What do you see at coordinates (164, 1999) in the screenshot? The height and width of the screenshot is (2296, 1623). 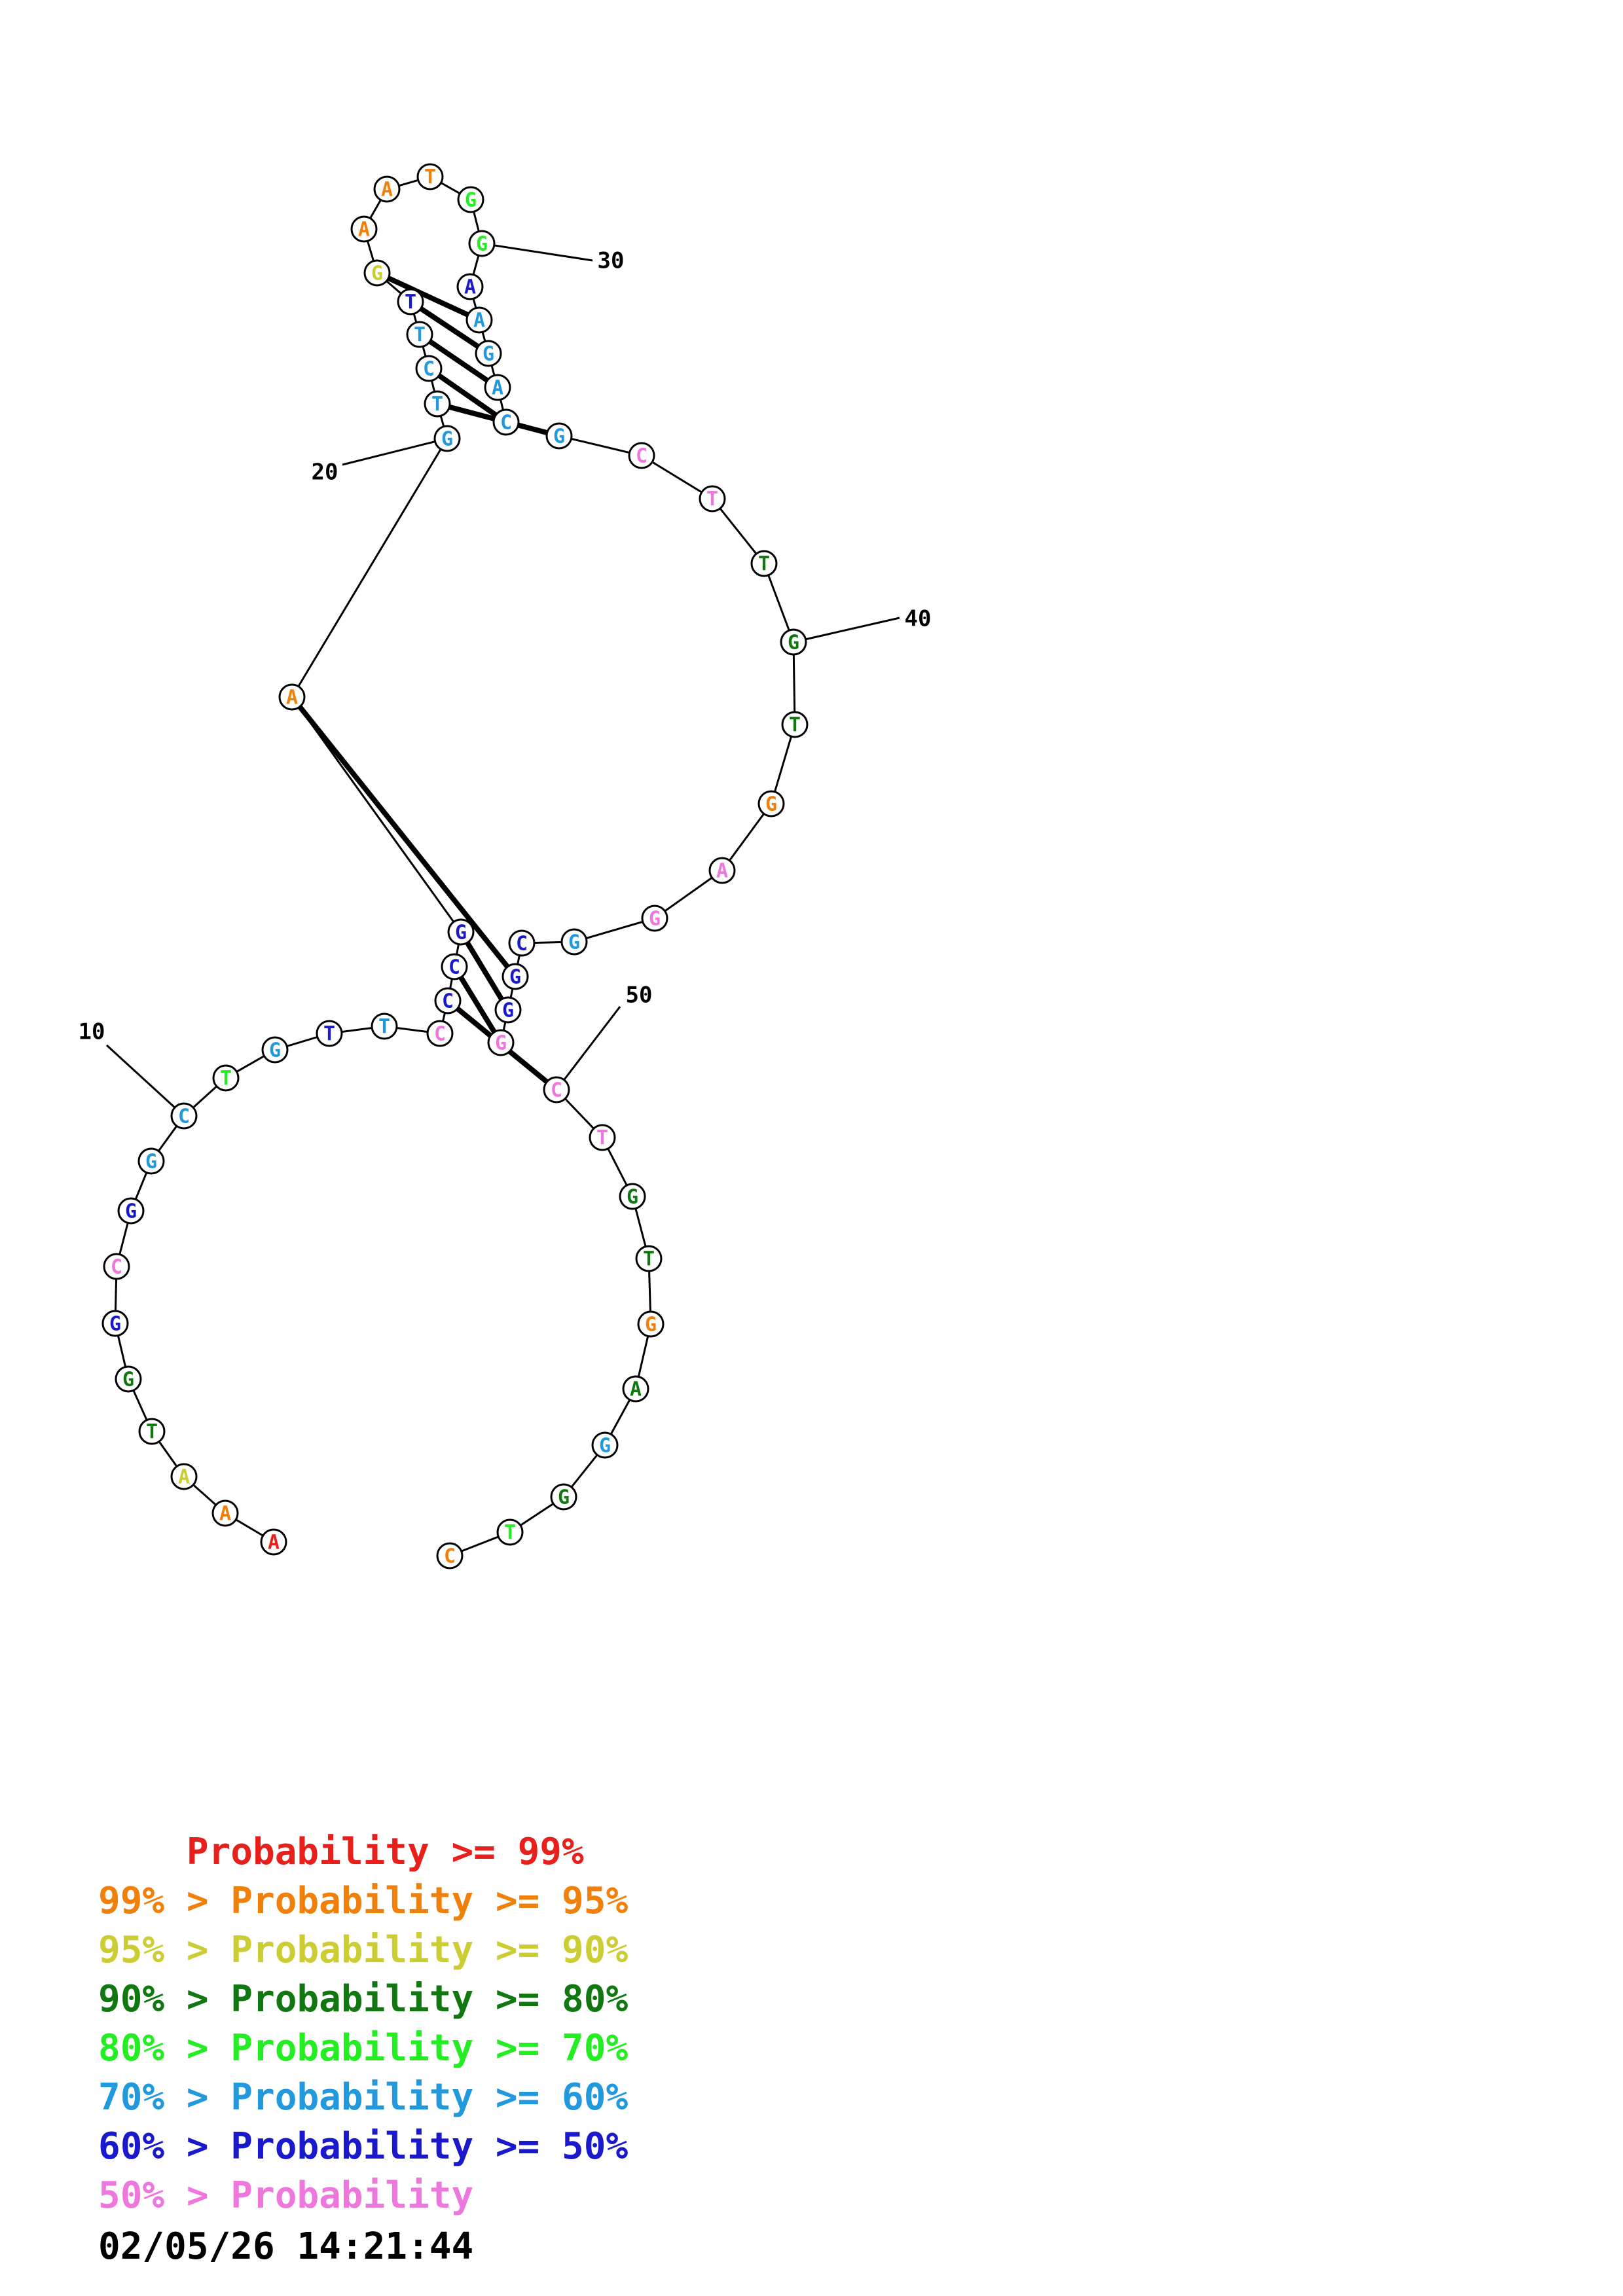 I see `legend-prefix: 90% >` at bounding box center [164, 1999].